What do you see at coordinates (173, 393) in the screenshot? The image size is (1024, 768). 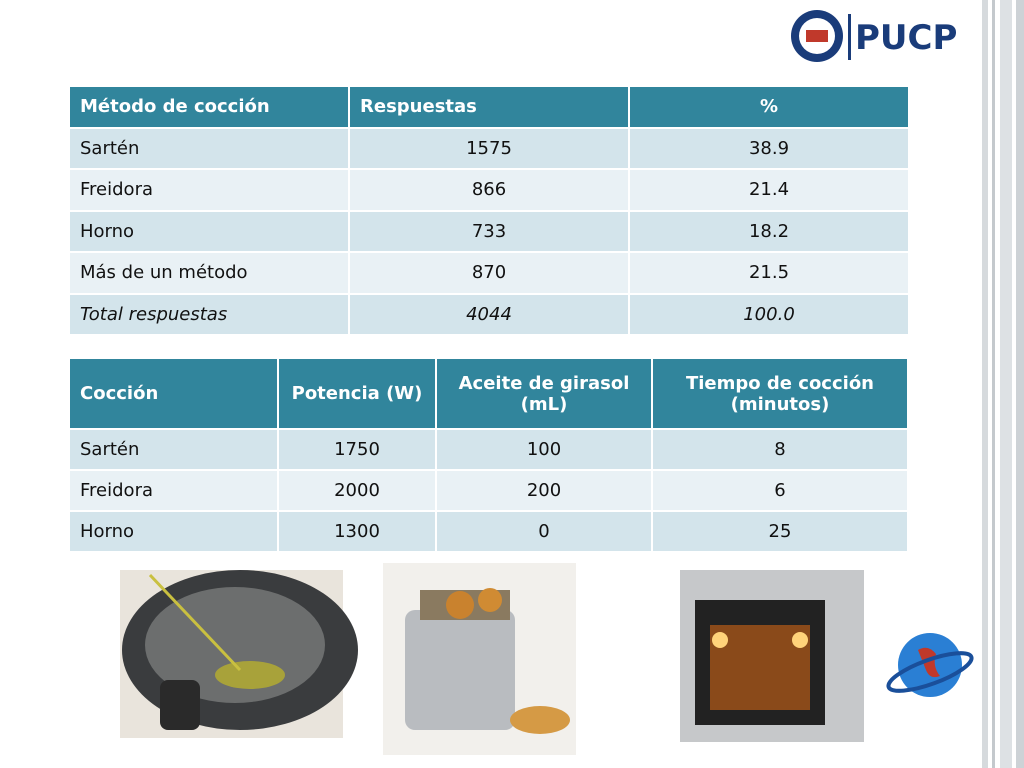 I see `header-cell: Cocción` at bounding box center [173, 393].